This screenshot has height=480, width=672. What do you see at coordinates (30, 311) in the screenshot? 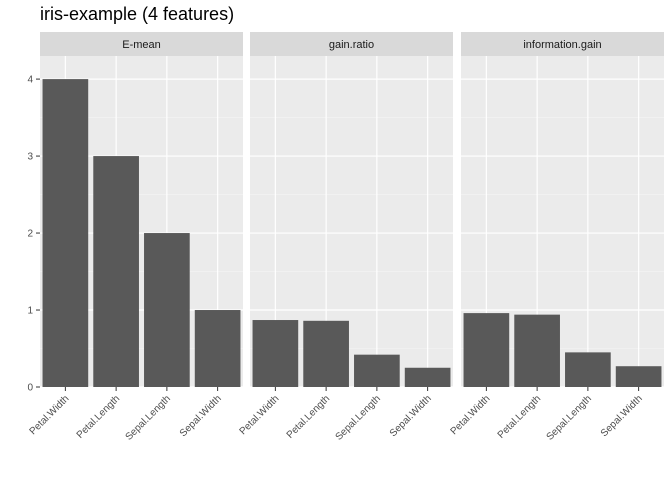
I see `y-tick-label: 1` at bounding box center [30, 311].